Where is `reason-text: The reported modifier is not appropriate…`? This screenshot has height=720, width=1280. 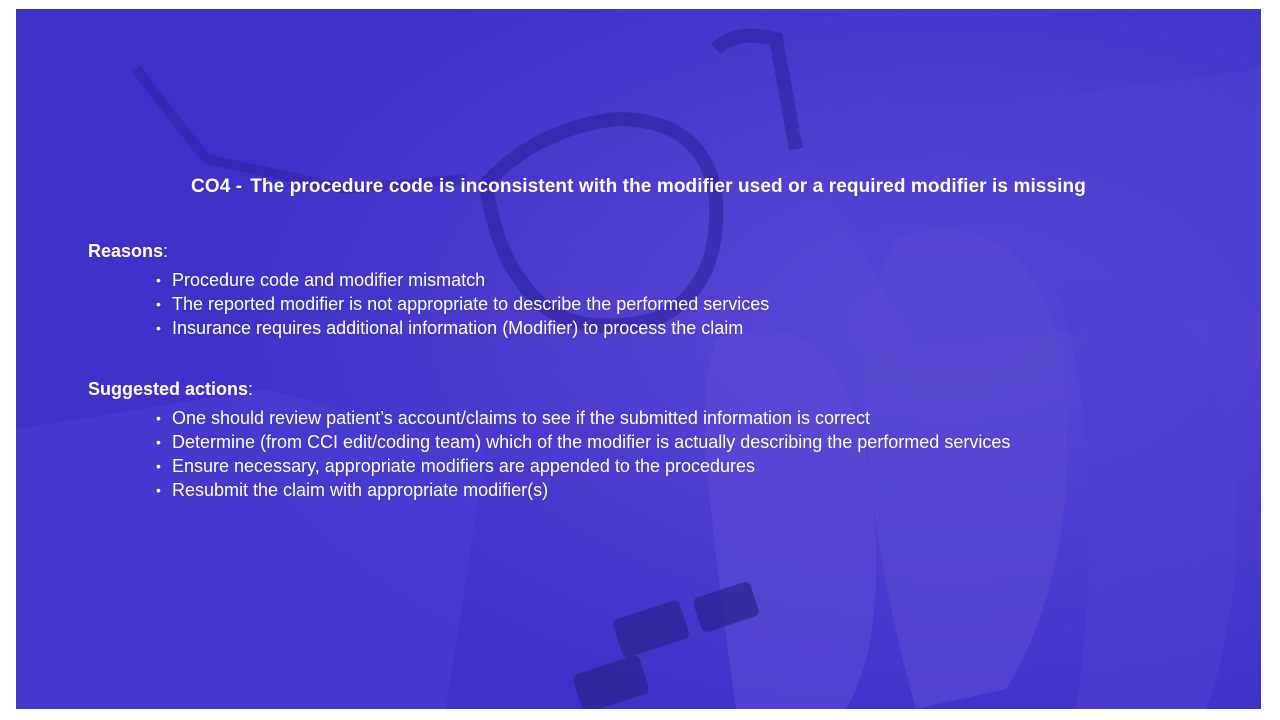 reason-text: The reported modifier is not appropriate… is located at coordinates (471, 304).